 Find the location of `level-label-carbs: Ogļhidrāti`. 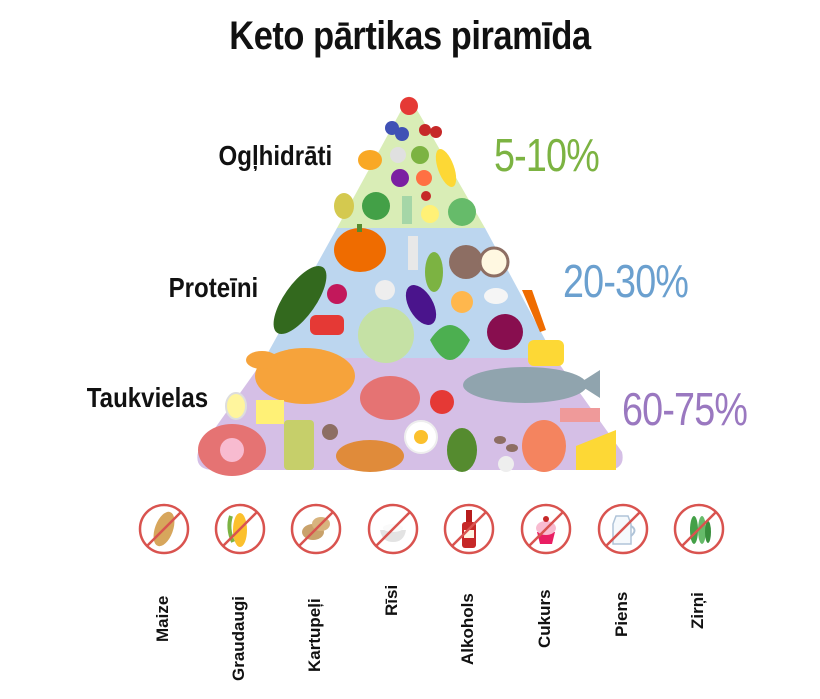

level-label-carbs: Ogļhidrāti is located at coordinates (275, 155).